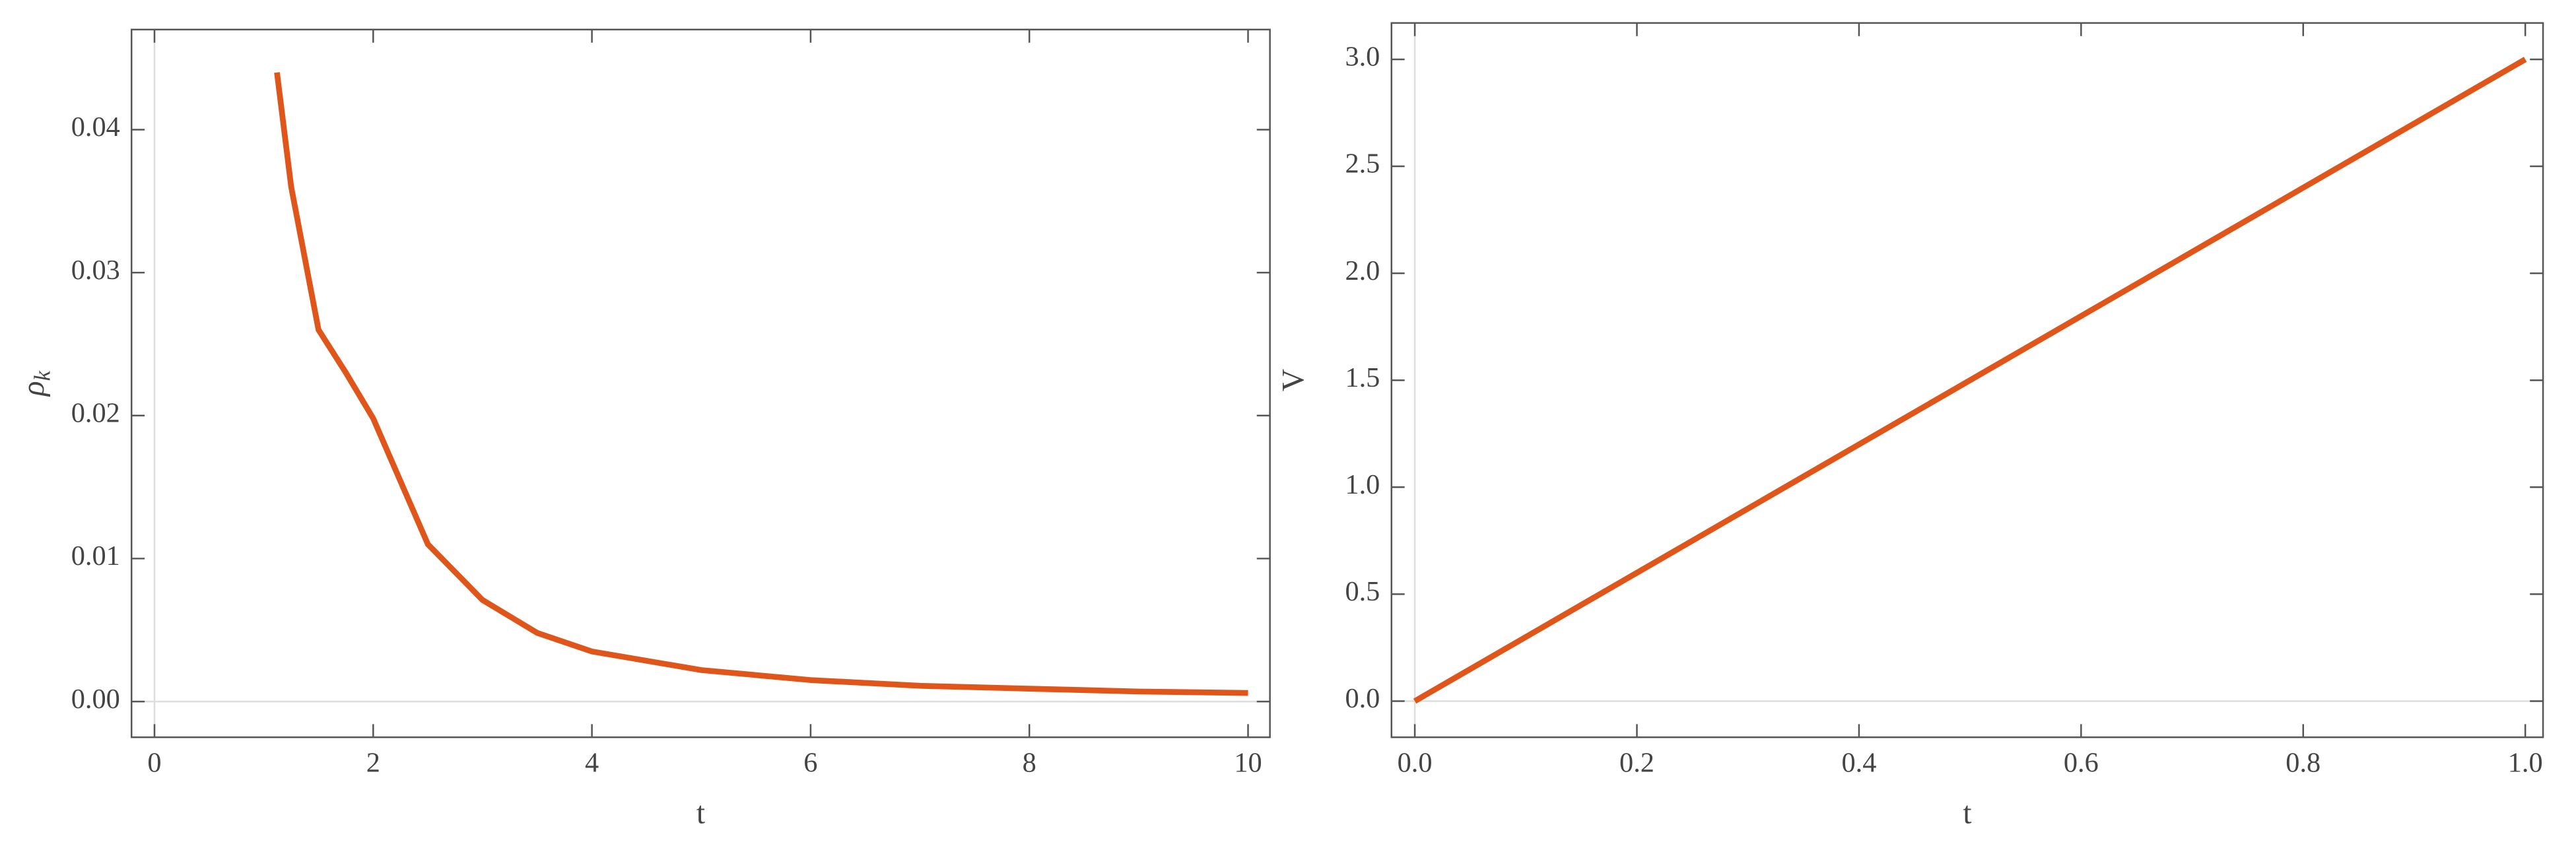  I want to click on y-tick-label: 0.02, so click(95, 412).